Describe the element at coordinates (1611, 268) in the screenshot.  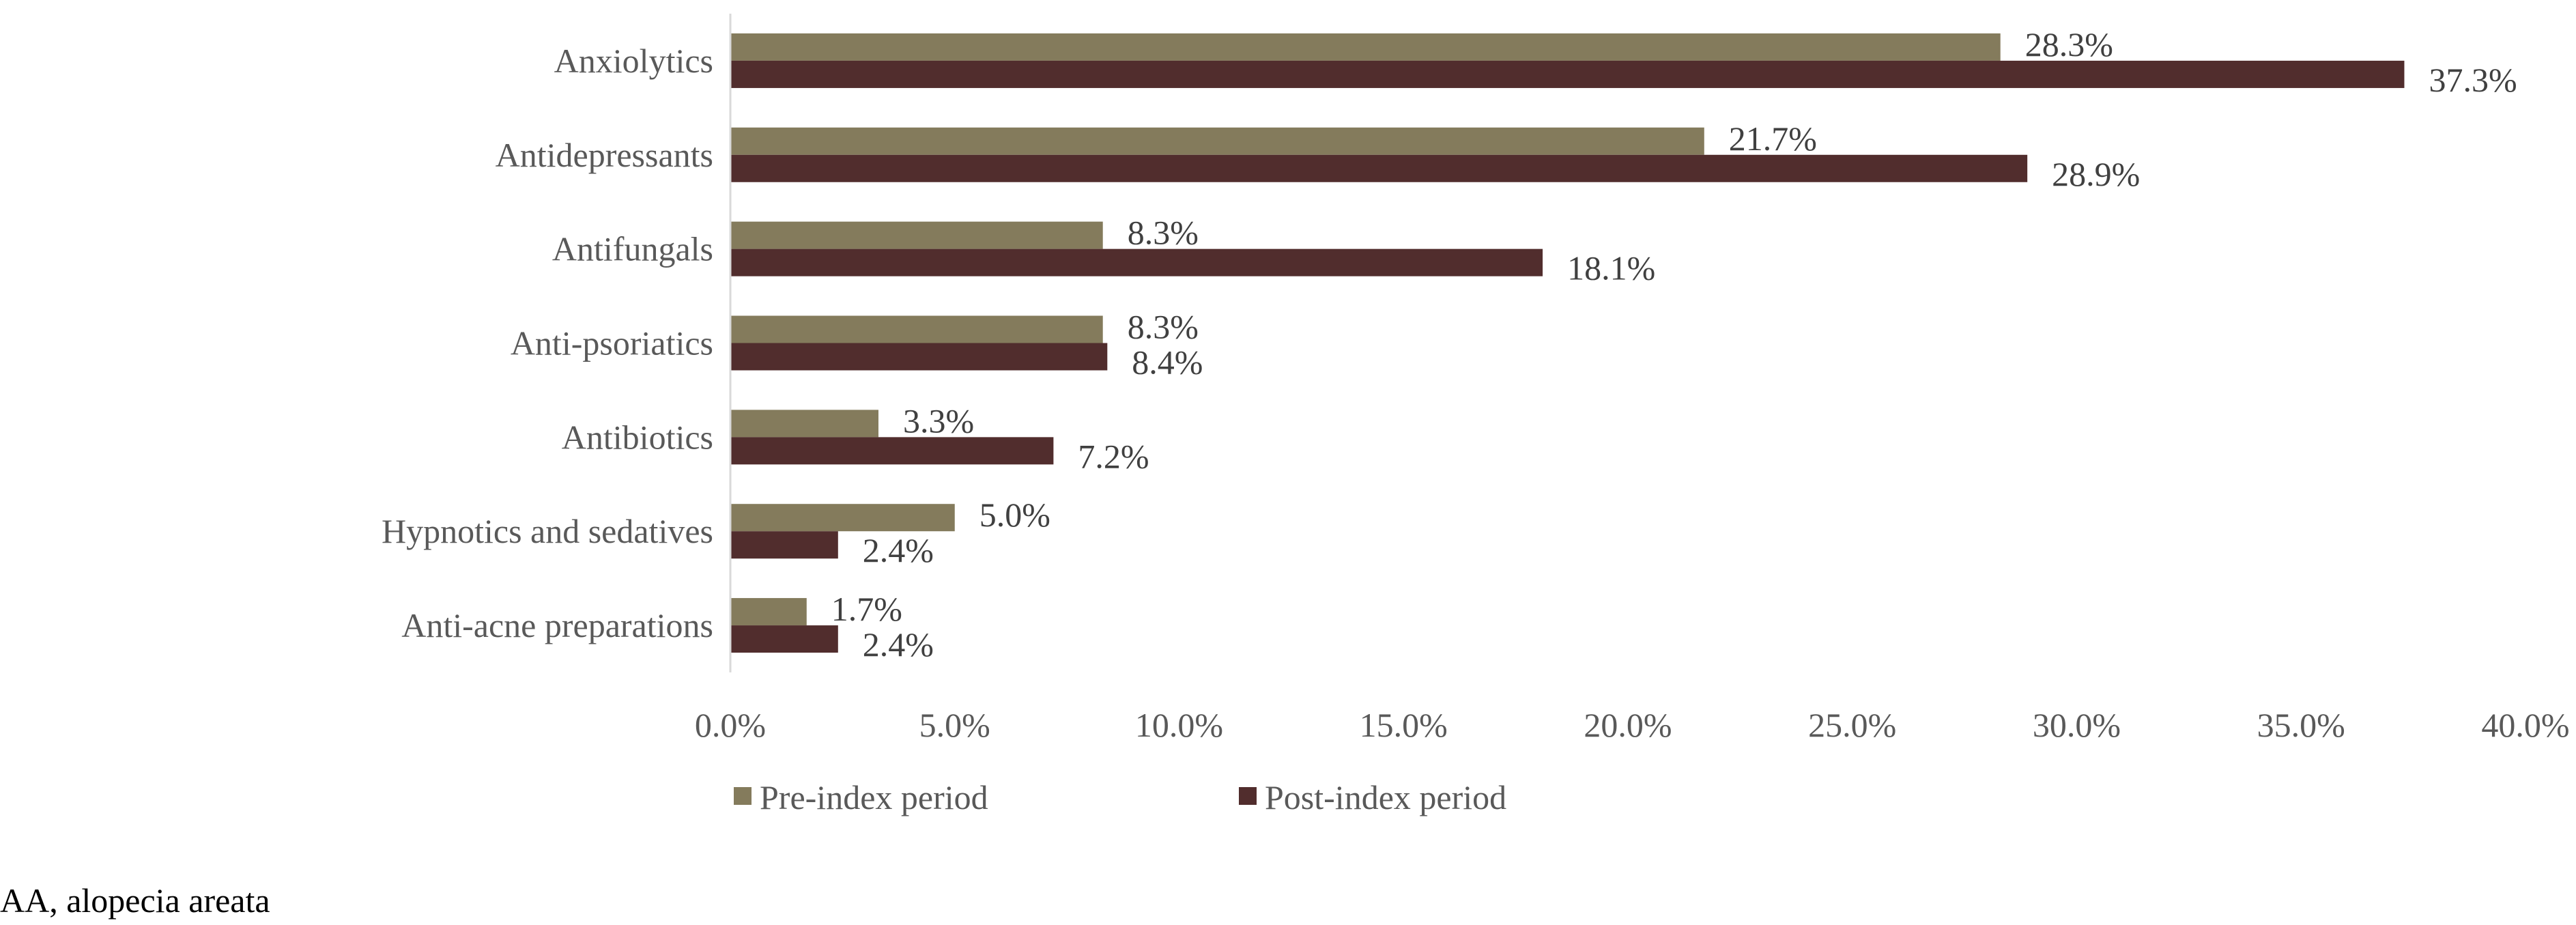
I see `data-label: 18.1%` at that location.